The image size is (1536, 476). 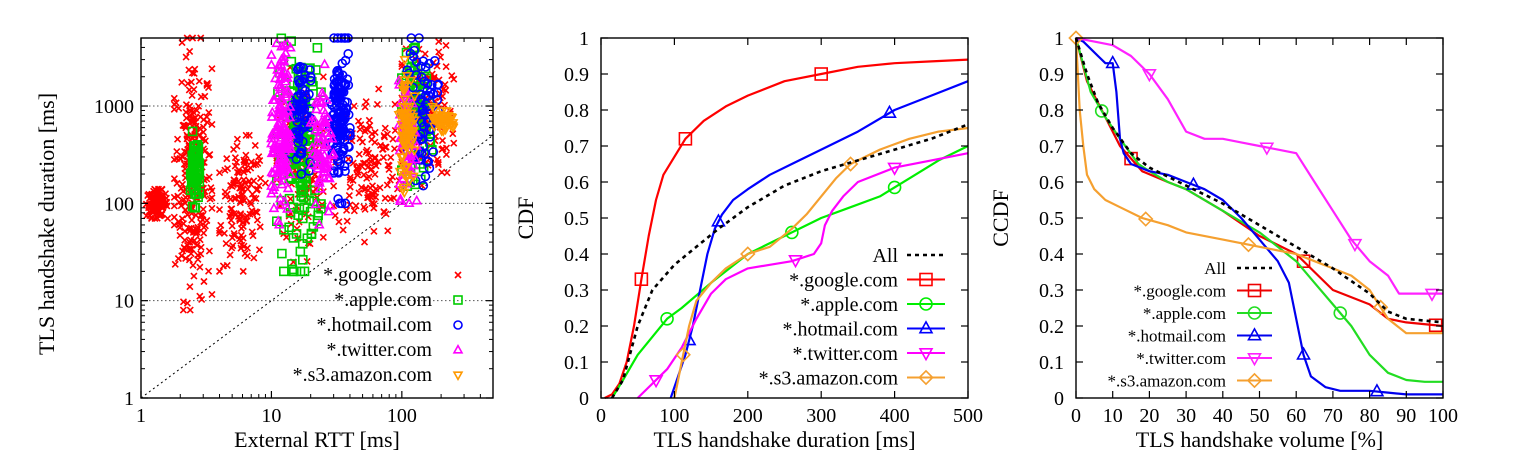 What do you see at coordinates (968, 416) in the screenshot?
I see `x-tick-label: 500` at bounding box center [968, 416].